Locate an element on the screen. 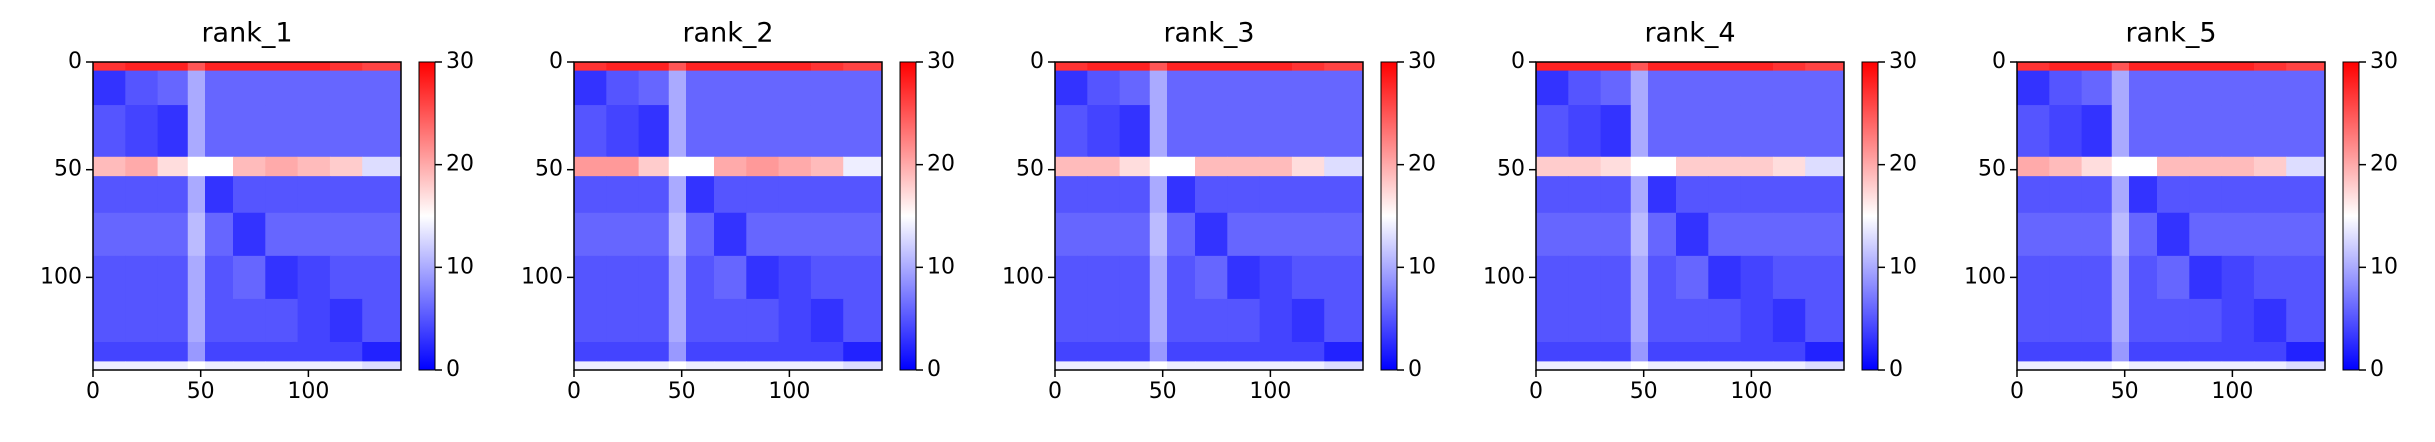 This screenshot has width=2435, height=442. colorbar-tick-label: 10 is located at coordinates (2384, 266).